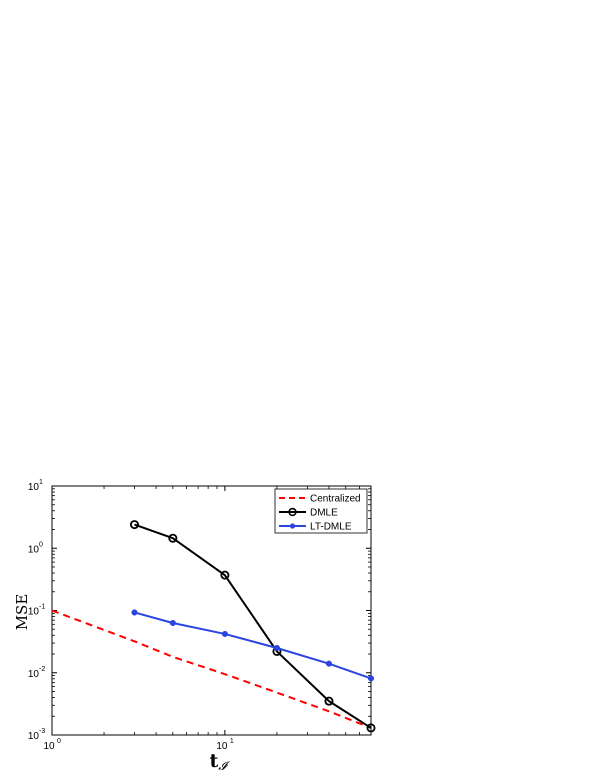 The height and width of the screenshot is (770, 595). What do you see at coordinates (331, 527) in the screenshot?
I see `legend-label: LT-DMLE` at bounding box center [331, 527].